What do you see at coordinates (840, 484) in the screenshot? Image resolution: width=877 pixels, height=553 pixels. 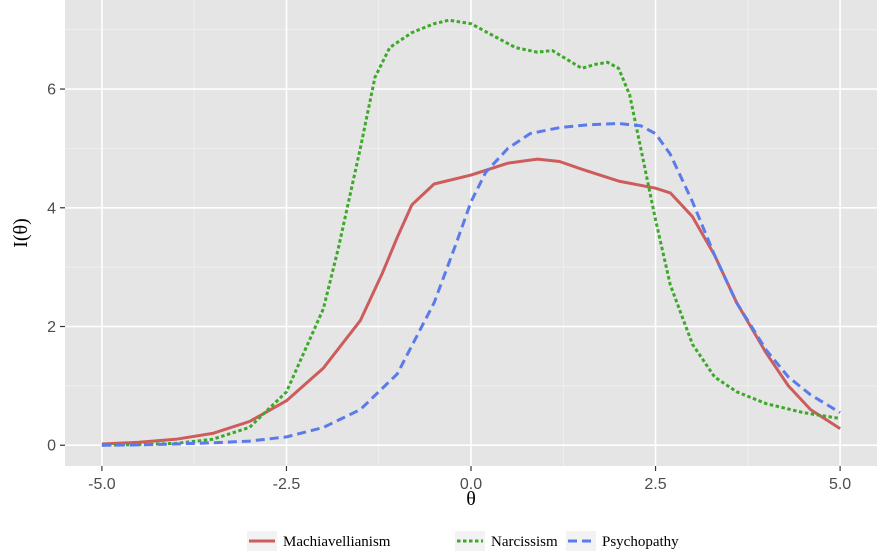 I see `x-tick-label: 5.0` at bounding box center [840, 484].